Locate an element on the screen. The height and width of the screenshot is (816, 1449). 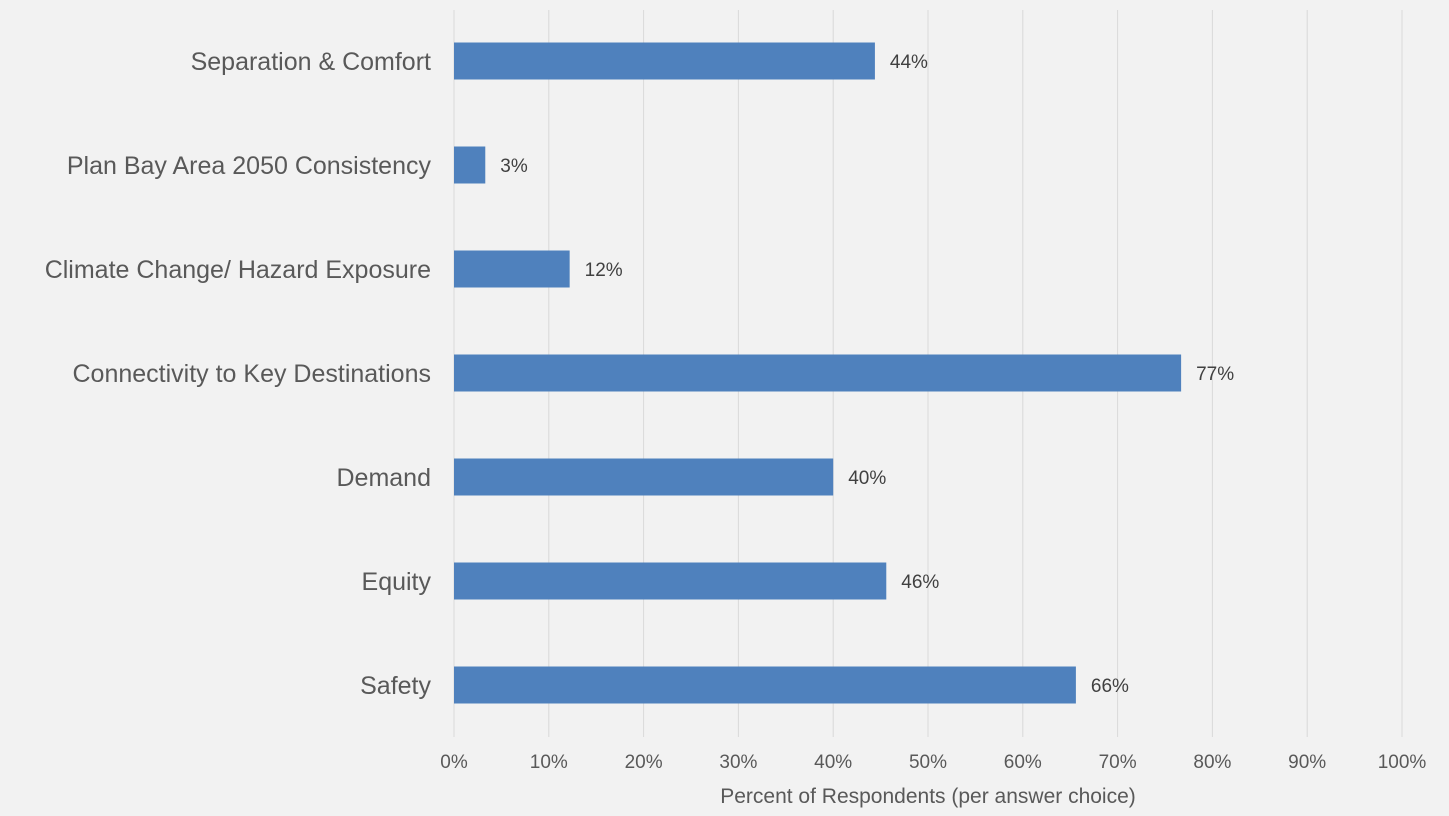
category-label: Plan Bay Area 2050 Consistency is located at coordinates (249, 166).